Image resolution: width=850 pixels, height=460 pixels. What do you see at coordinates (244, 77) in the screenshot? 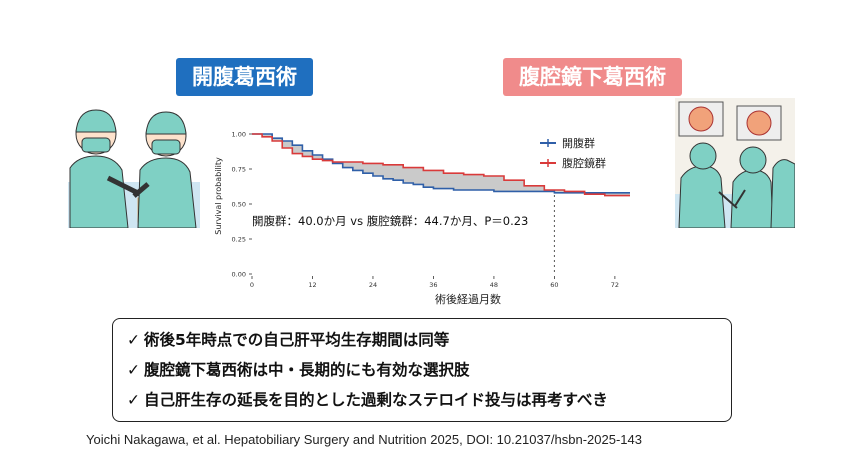
I see `open-surgery-label: 開腹葛西術` at bounding box center [244, 77].